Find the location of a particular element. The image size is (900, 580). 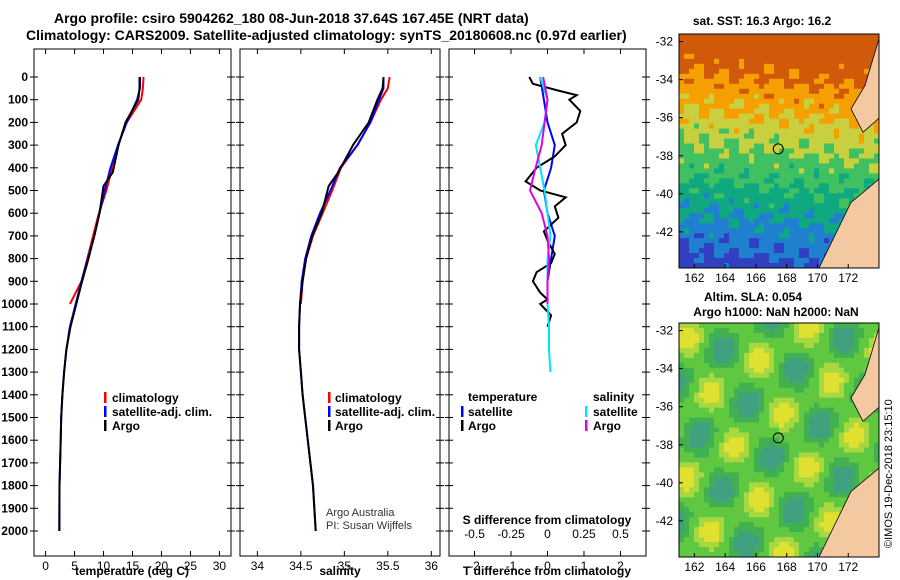

y-tick-label: 1000 is located at coordinates (14, 304).